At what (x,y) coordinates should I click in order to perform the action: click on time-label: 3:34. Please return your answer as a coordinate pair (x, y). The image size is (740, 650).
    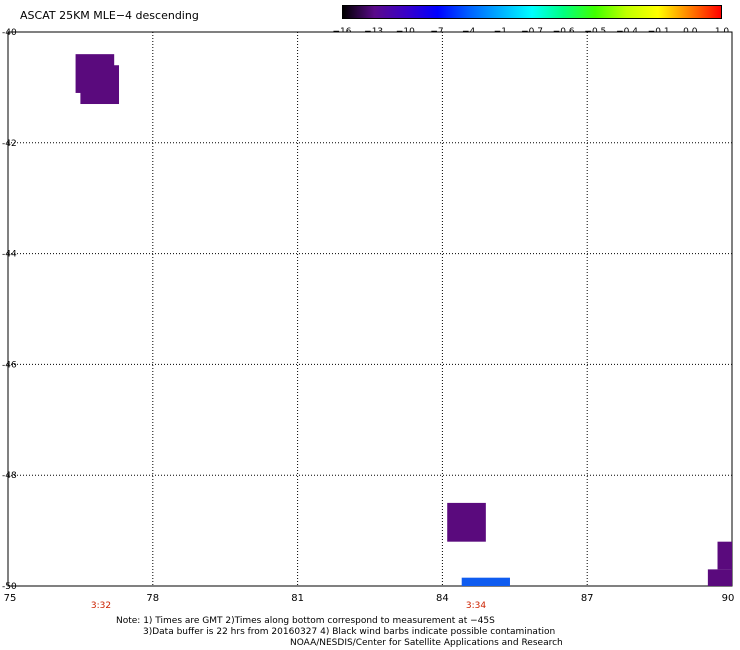
    Looking at the image, I should click on (476, 606).